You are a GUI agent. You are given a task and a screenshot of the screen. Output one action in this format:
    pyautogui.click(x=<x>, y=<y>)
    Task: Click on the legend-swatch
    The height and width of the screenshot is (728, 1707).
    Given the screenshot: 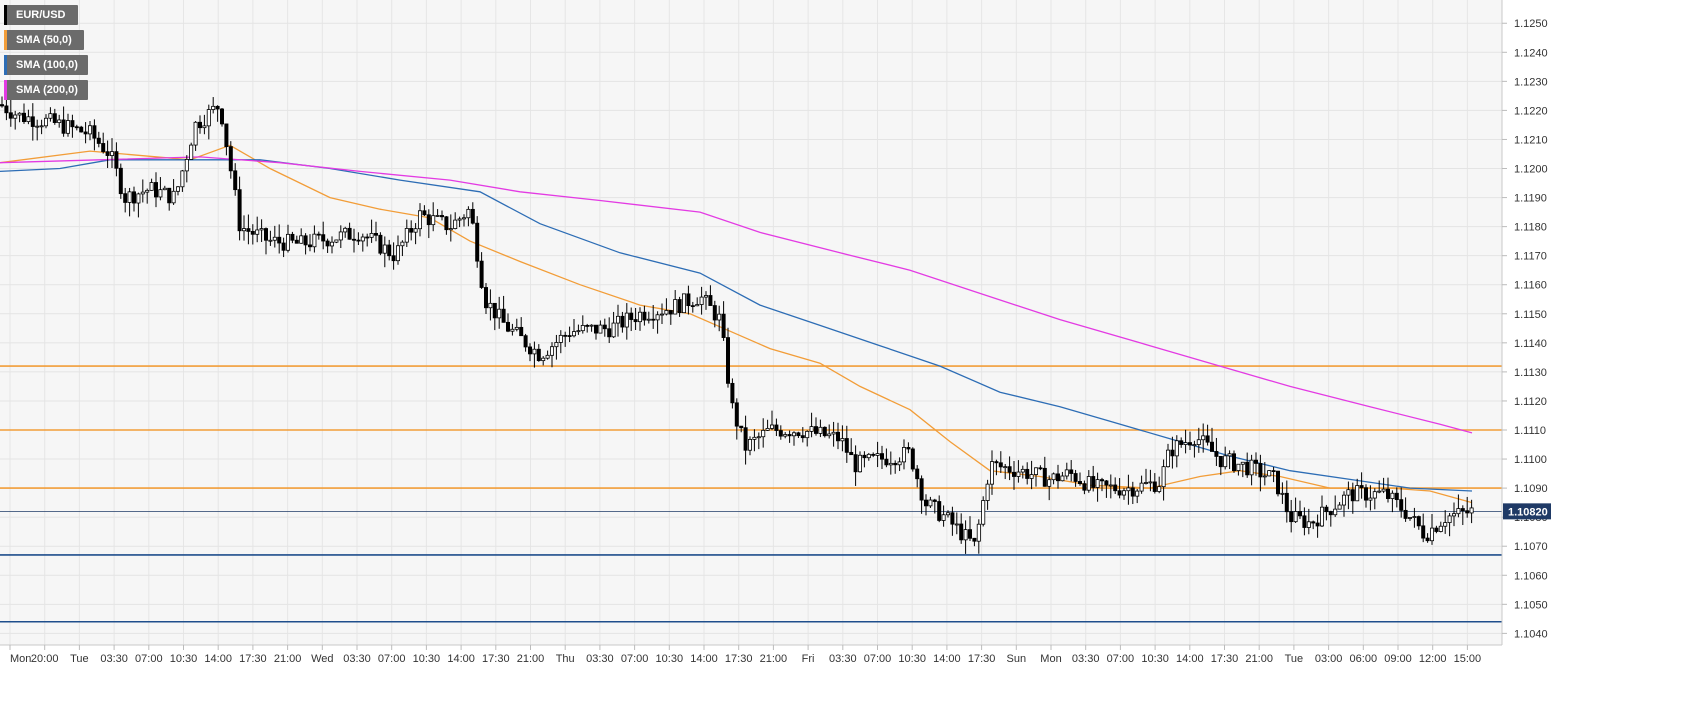 What is the action you would take?
    pyautogui.click(x=5, y=40)
    